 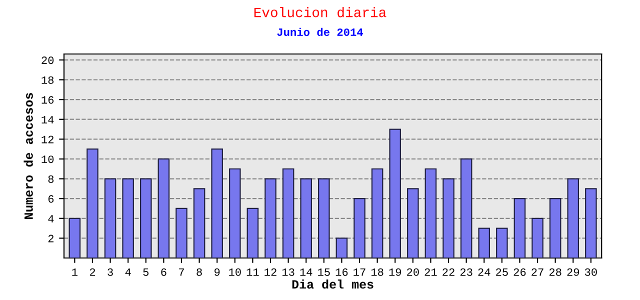 I want to click on x-tick-label: 20, so click(x=413, y=272).